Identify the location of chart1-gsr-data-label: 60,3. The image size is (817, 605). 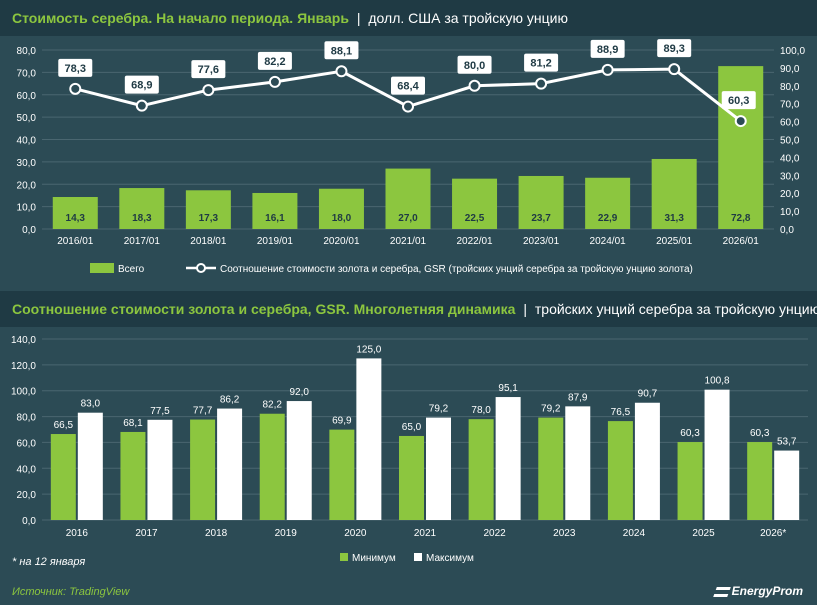
(738, 101).